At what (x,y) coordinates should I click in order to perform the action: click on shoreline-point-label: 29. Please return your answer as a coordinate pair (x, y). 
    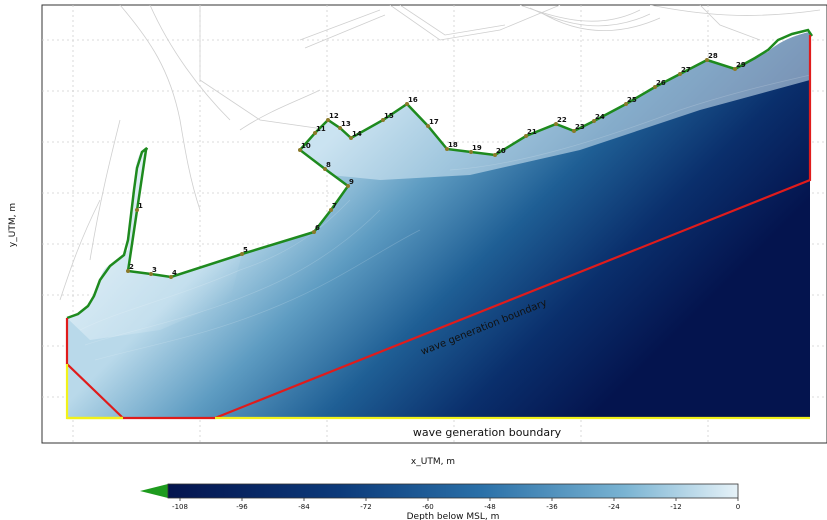
    Looking at the image, I should click on (741, 65).